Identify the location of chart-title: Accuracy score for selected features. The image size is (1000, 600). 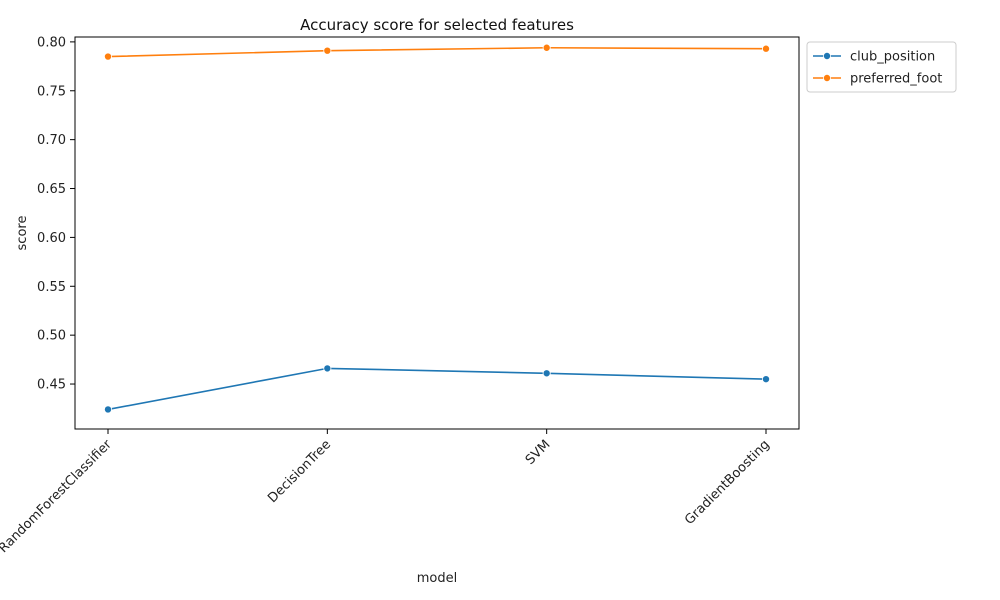
(437, 25).